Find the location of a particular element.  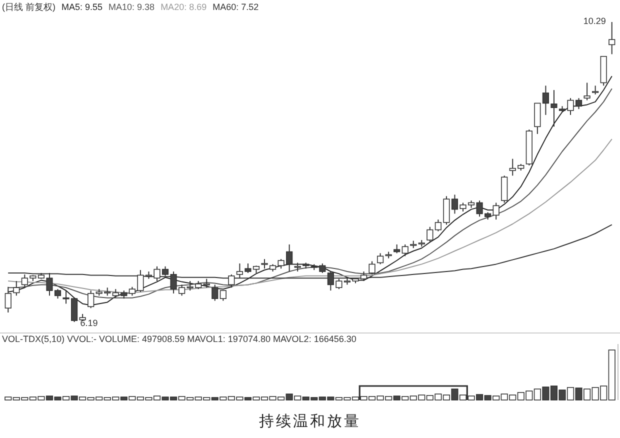

chart-title: (日线 前复权) is located at coordinates (29, 7).